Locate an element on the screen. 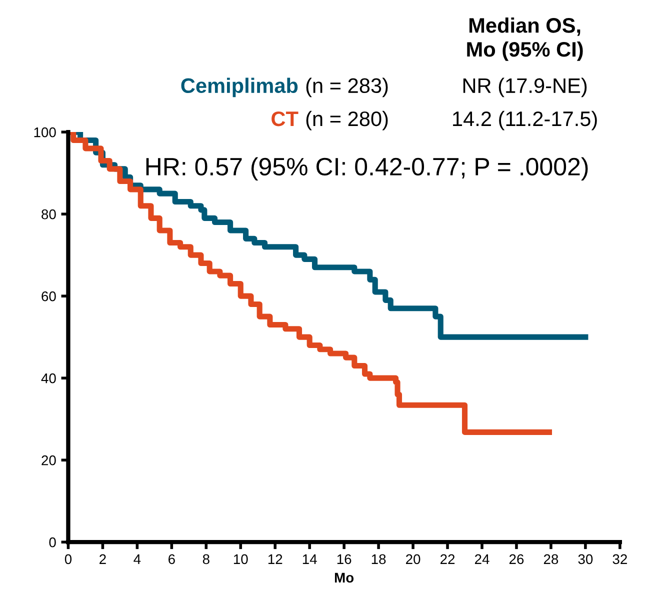 Image resolution: width=656 pixels, height=603 pixels. text: 14.2 (11.2-17.5) is located at coordinates (525, 120).